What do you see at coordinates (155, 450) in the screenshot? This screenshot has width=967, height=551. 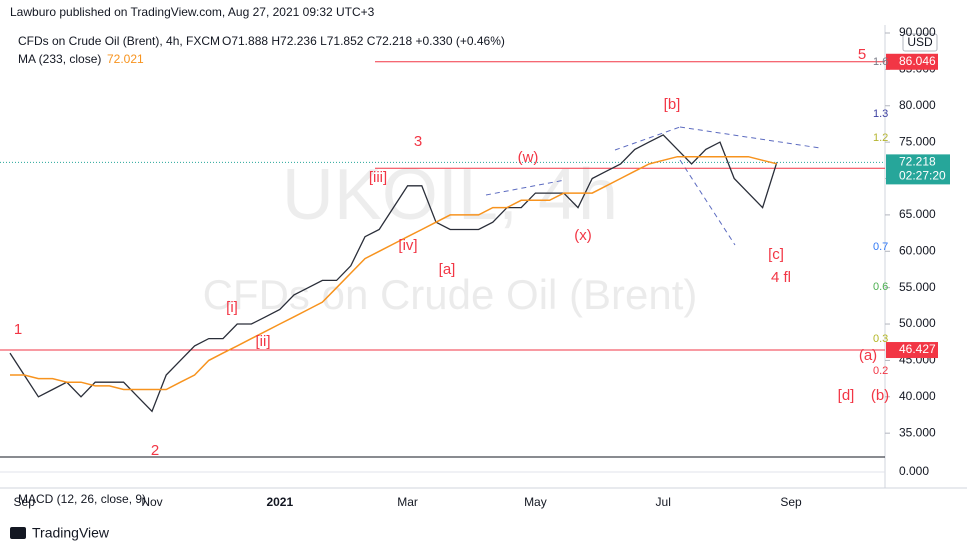 I see `wave-label: 2` at bounding box center [155, 450].